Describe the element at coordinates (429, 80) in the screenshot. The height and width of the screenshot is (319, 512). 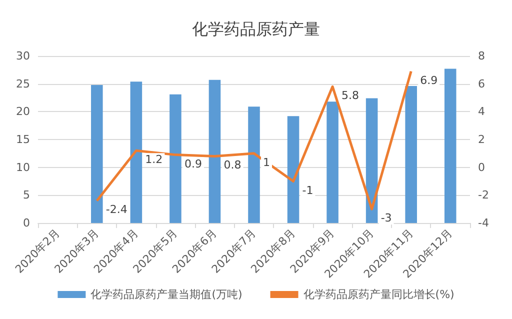
I see `data-label: 6.9` at that location.